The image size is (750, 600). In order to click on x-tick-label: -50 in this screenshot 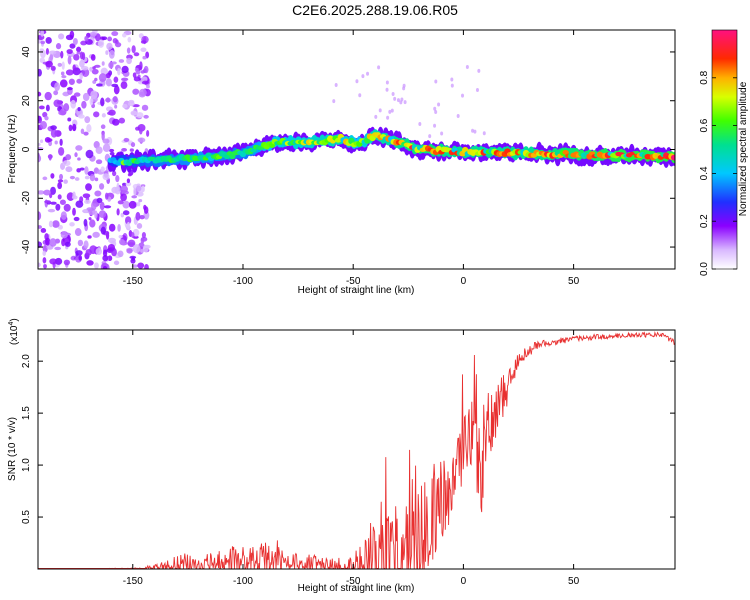, I will do `click(353, 581)`.